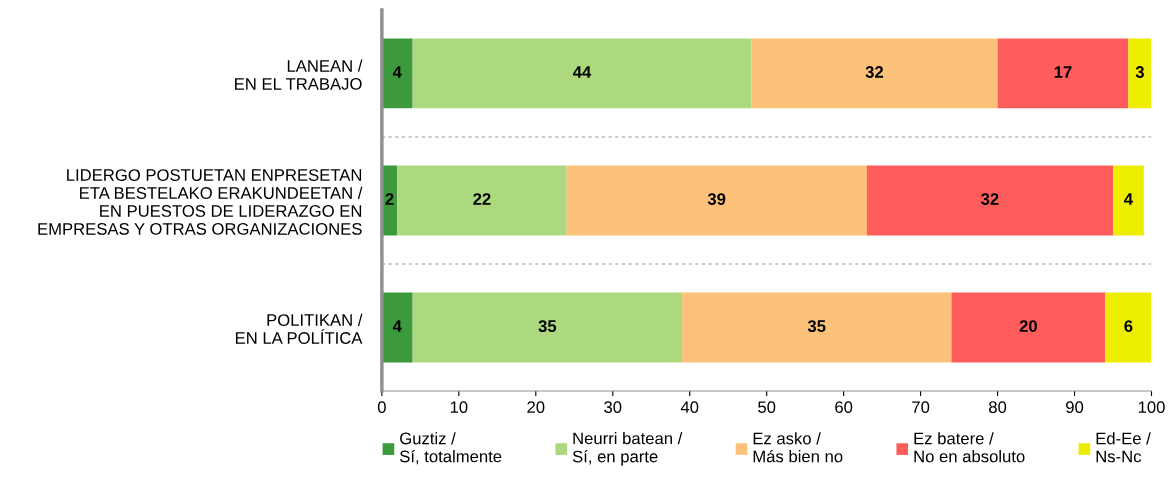 The image size is (1175, 495). I want to click on x-tick-label: 90, so click(1075, 407).